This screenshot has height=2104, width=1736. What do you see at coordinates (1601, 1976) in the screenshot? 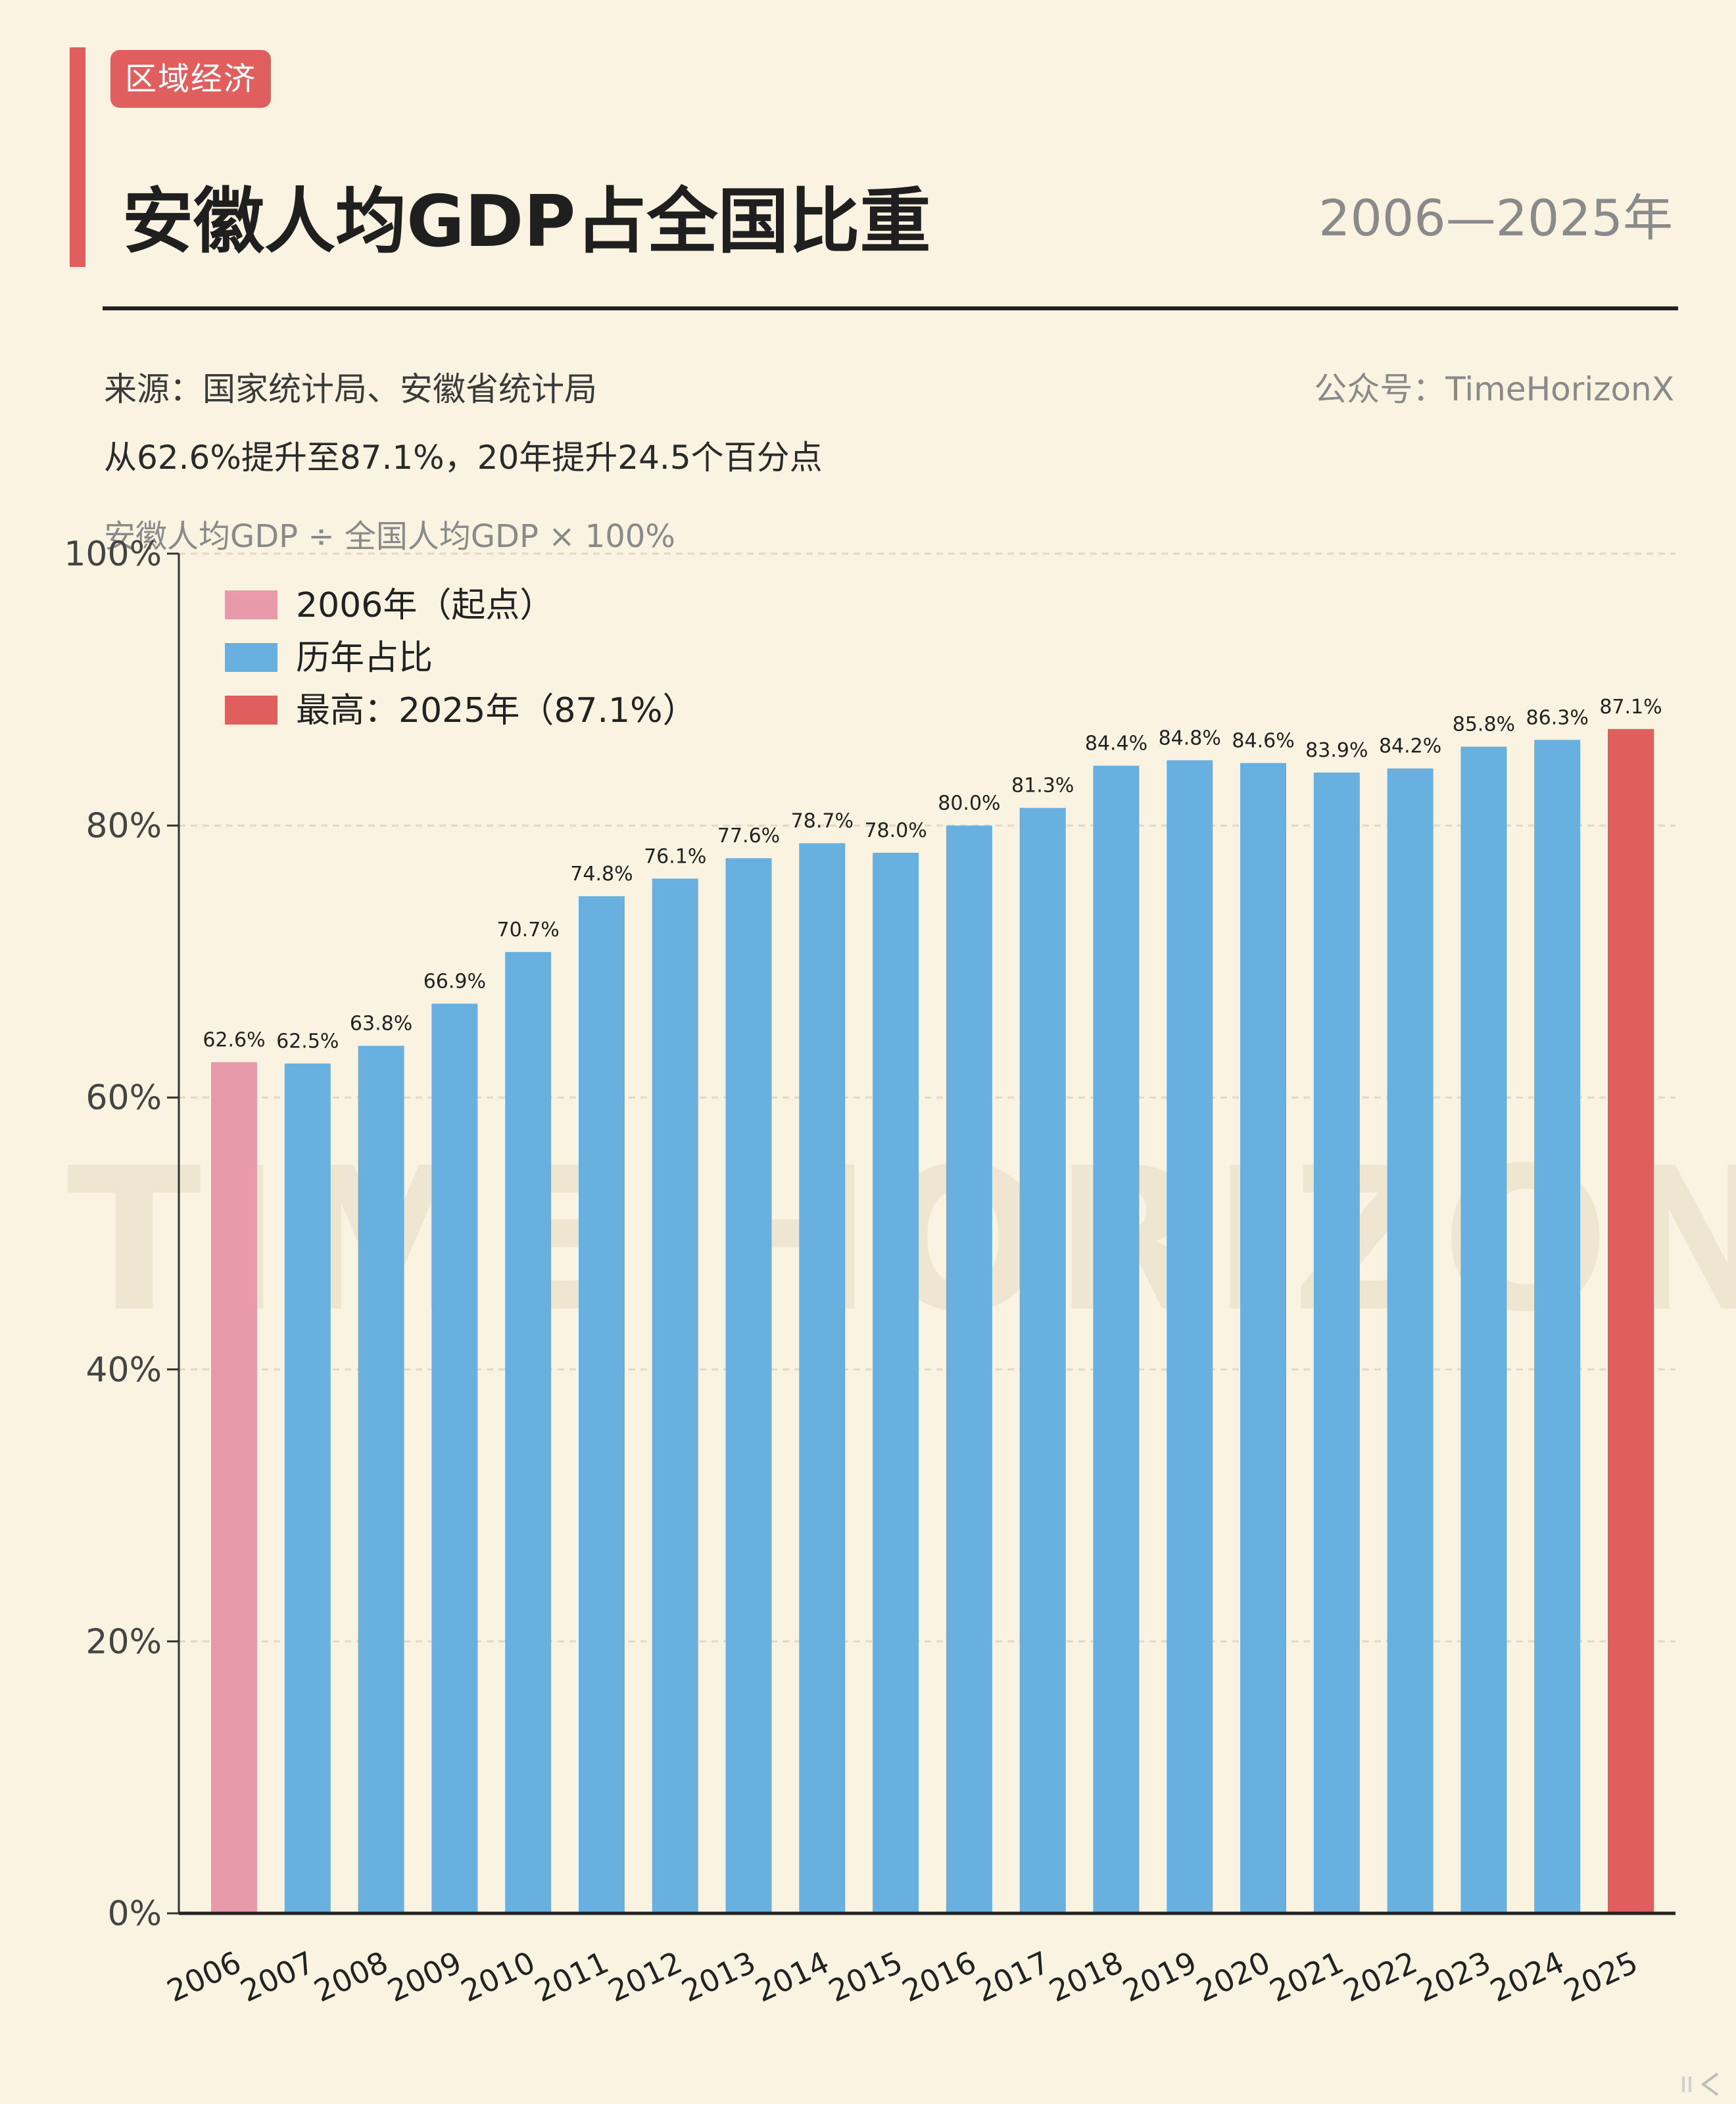
I see `x-tick-label: 2025` at bounding box center [1601, 1976].